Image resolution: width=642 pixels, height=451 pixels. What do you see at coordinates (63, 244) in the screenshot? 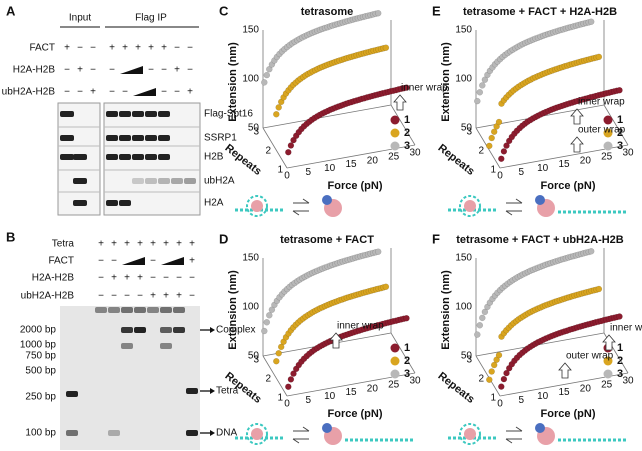
I see `row-label: Tetra` at bounding box center [63, 244].